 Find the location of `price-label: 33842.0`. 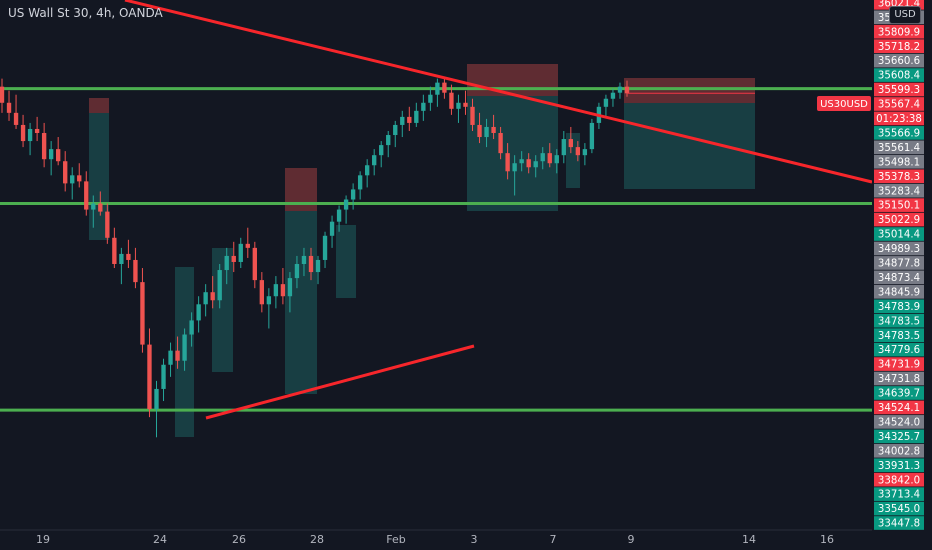

price-label: 33842.0 is located at coordinates (899, 480).